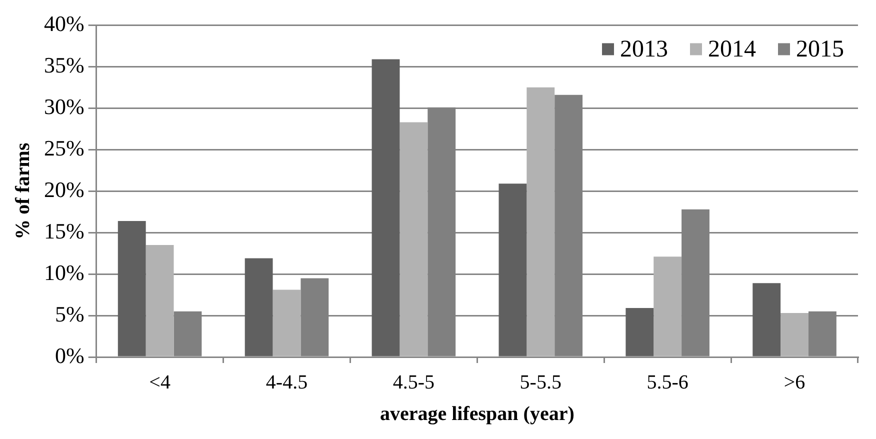 The height and width of the screenshot is (439, 876). I want to click on y-tick-label: 10%, so click(64, 272).